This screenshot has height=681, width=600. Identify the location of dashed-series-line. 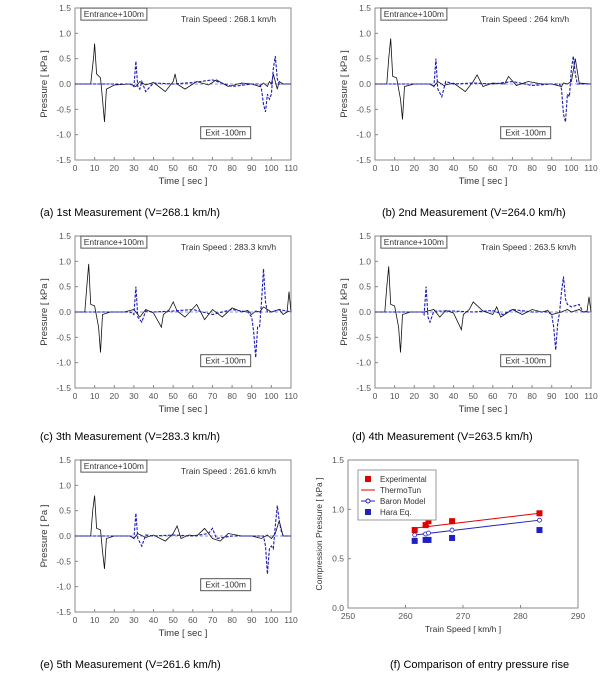
(483, 89).